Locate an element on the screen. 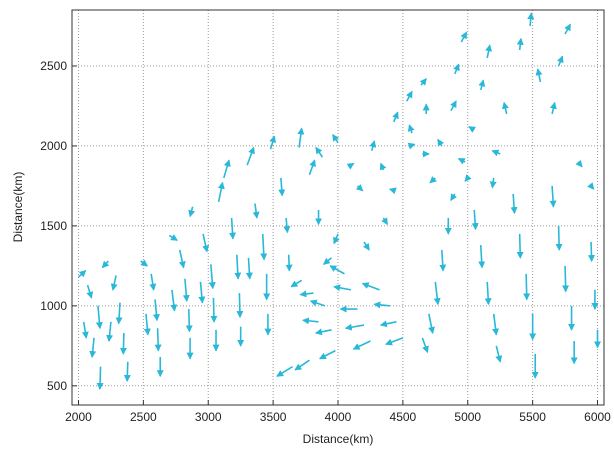 Image resolution: width=614 pixels, height=455 pixels. x-tick-label: 3500 is located at coordinates (273, 417).